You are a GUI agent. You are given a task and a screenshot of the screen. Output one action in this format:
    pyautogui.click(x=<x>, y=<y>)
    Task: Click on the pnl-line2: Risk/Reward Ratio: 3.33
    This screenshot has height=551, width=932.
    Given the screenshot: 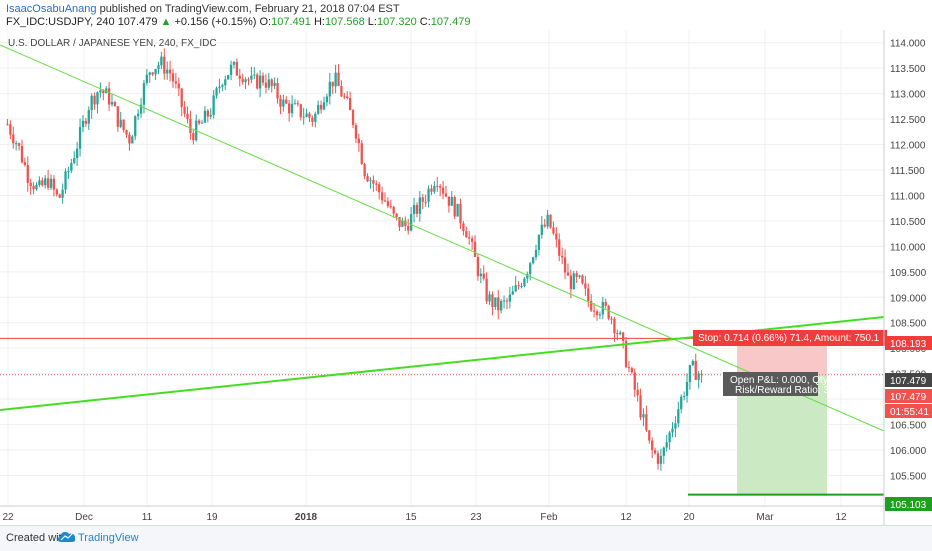 What is the action you would take?
    pyautogui.click(x=789, y=390)
    